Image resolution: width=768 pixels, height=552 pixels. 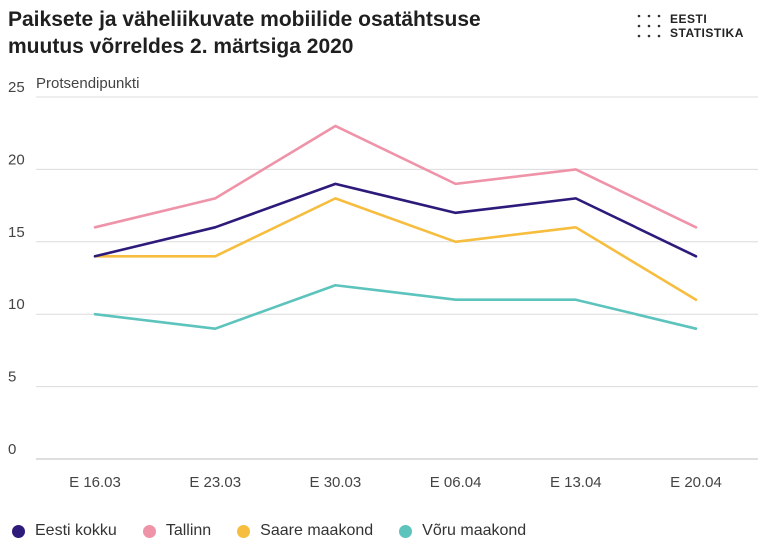 I want to click on legend-label: Saare maakond, so click(x=317, y=530).